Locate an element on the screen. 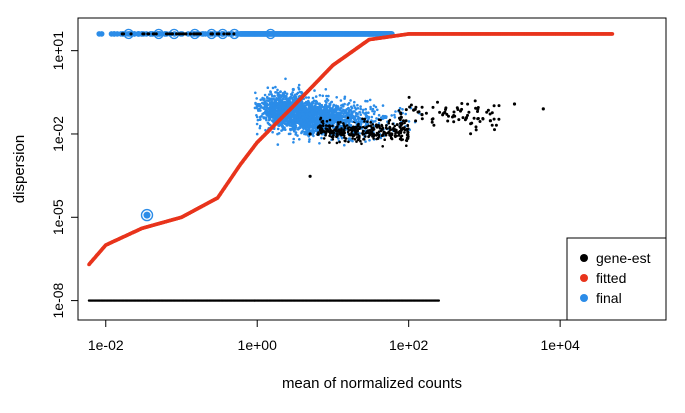 Image resolution: width=685 pixels, height=413 pixels. legend: gene-est fitted final is located at coordinates (616, 279).